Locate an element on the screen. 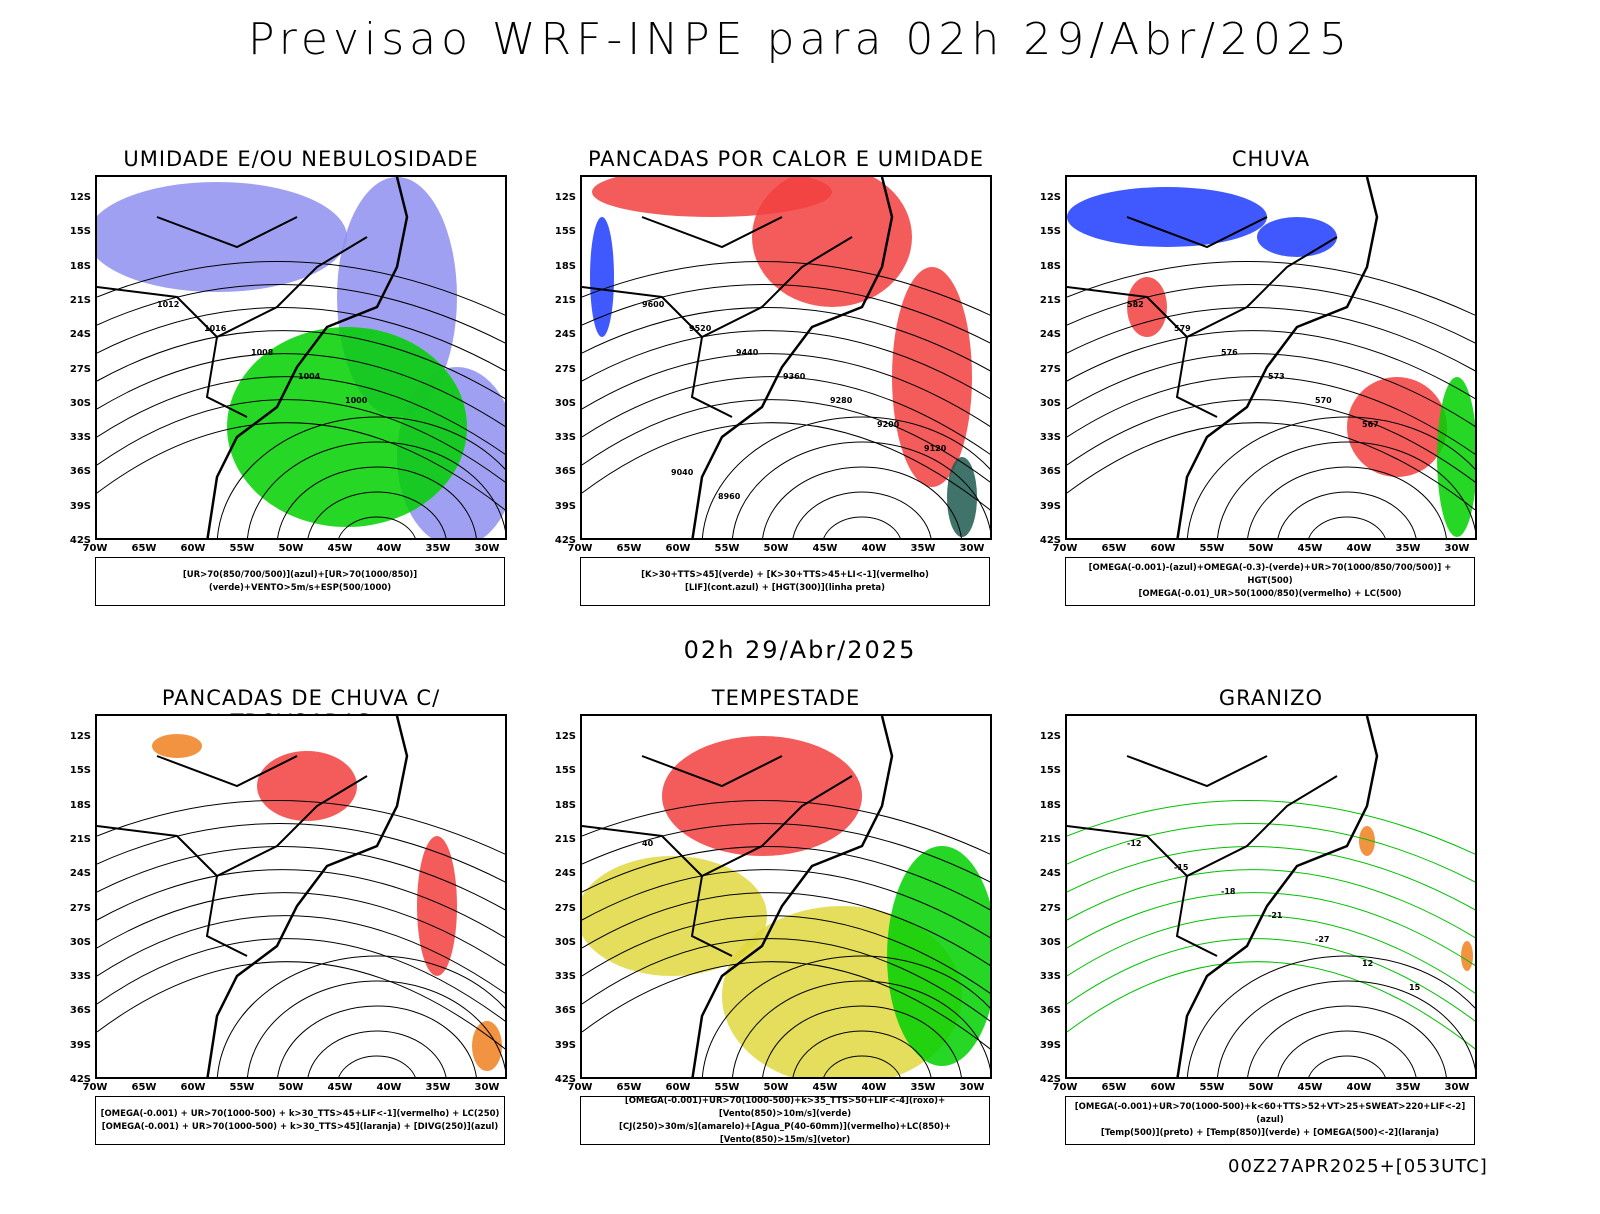  longitude-label: 35W is located at coordinates (1408, 548).